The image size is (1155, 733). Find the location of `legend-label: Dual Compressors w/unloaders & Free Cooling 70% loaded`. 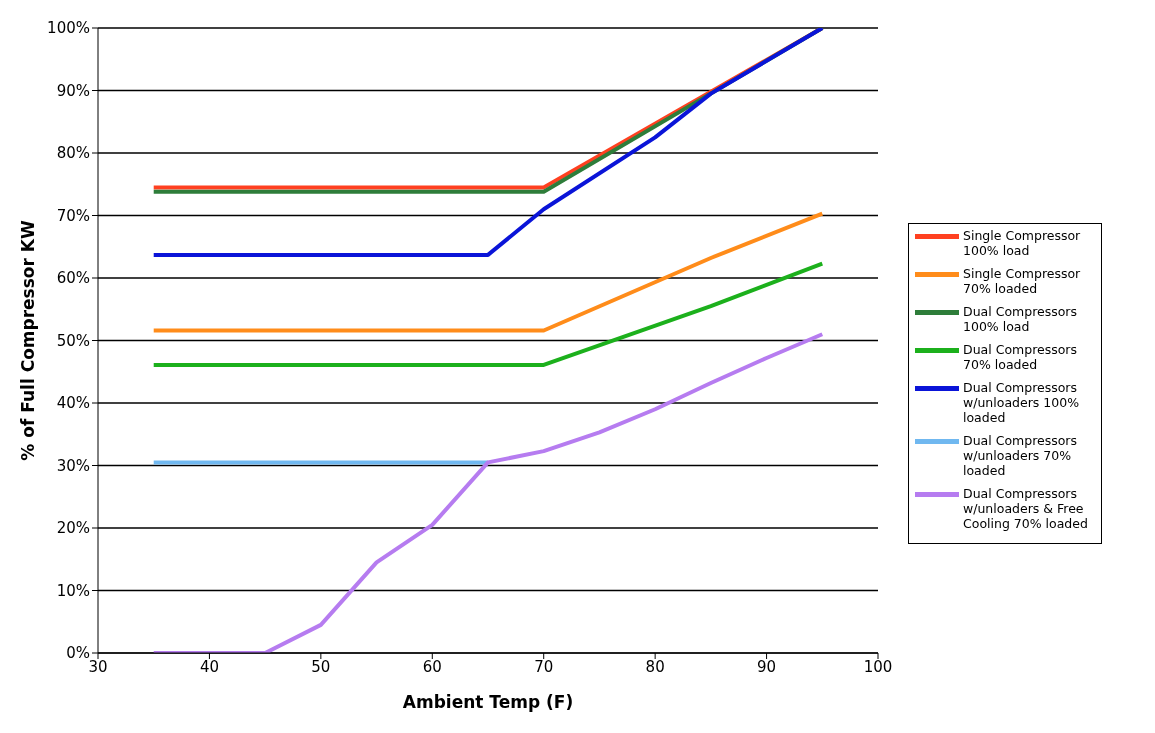

legend-label: Dual Compressors w/unloaders & Free Cooling 70% loaded is located at coordinates (1026, 508).